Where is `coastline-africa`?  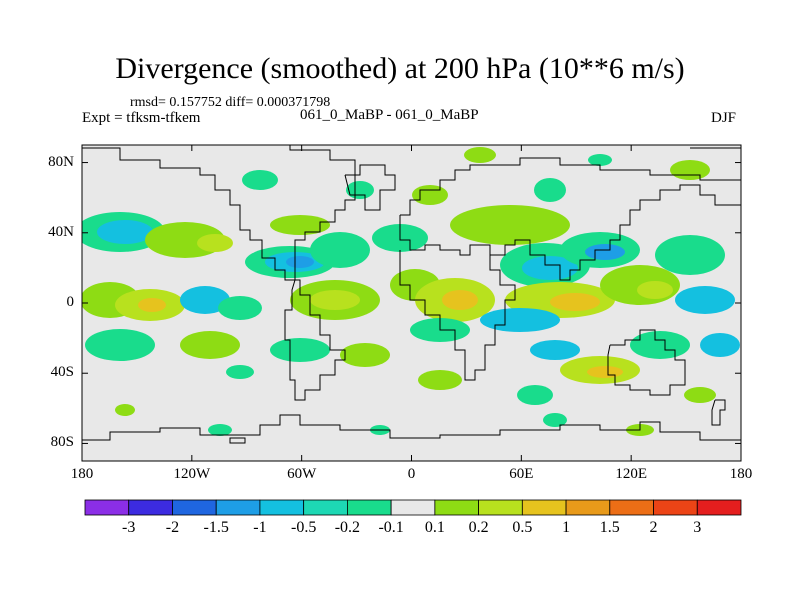
coastline-africa is located at coordinates (457, 315).